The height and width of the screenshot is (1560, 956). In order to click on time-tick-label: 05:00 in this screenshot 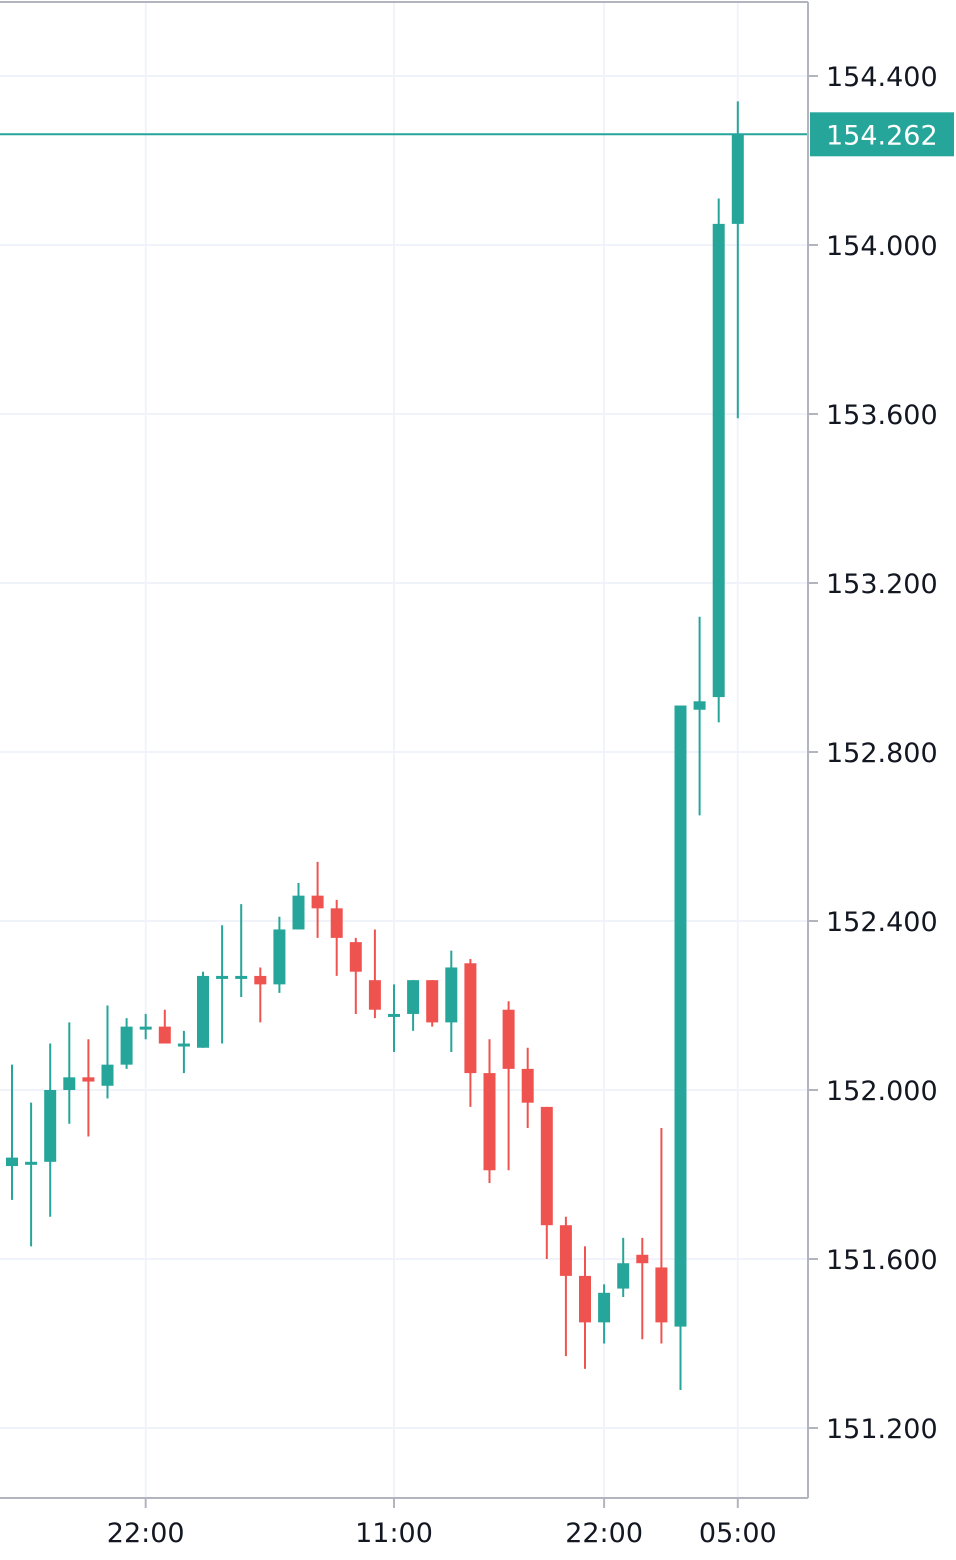, I will do `click(738, 1533)`.